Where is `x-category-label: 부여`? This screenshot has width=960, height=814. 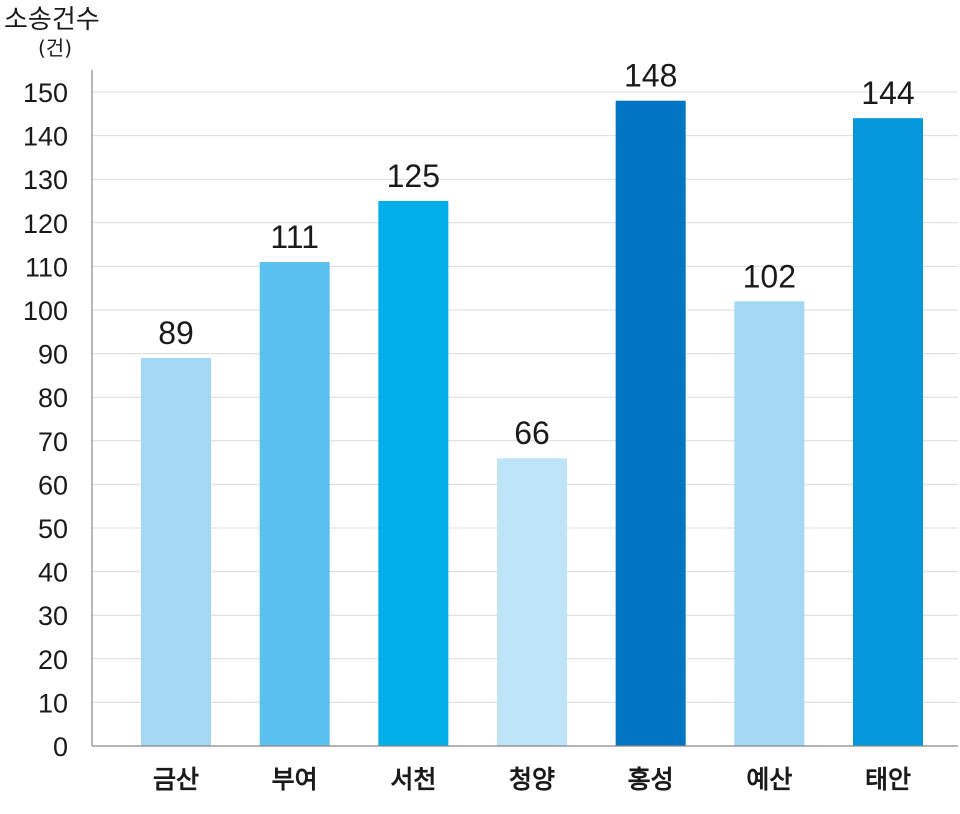
x-category-label: 부여 is located at coordinates (295, 779).